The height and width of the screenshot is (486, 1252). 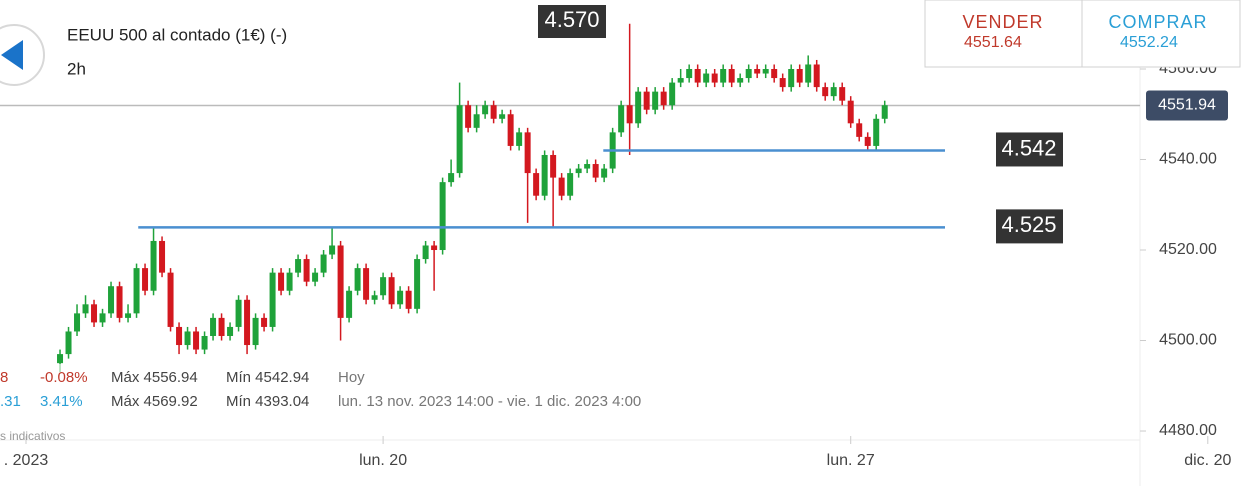 I want to click on info-change: 3.41%, so click(x=61, y=401).